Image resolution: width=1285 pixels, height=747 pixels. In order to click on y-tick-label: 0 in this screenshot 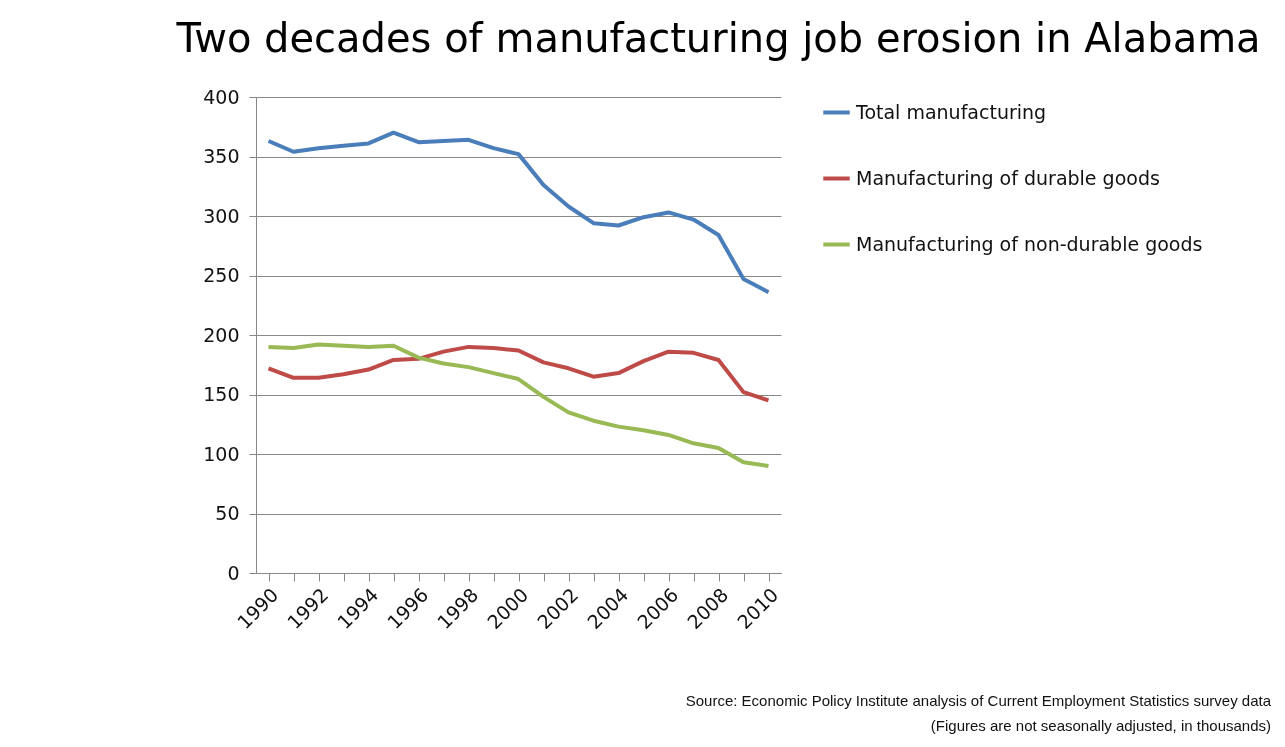, I will do `click(233, 572)`.